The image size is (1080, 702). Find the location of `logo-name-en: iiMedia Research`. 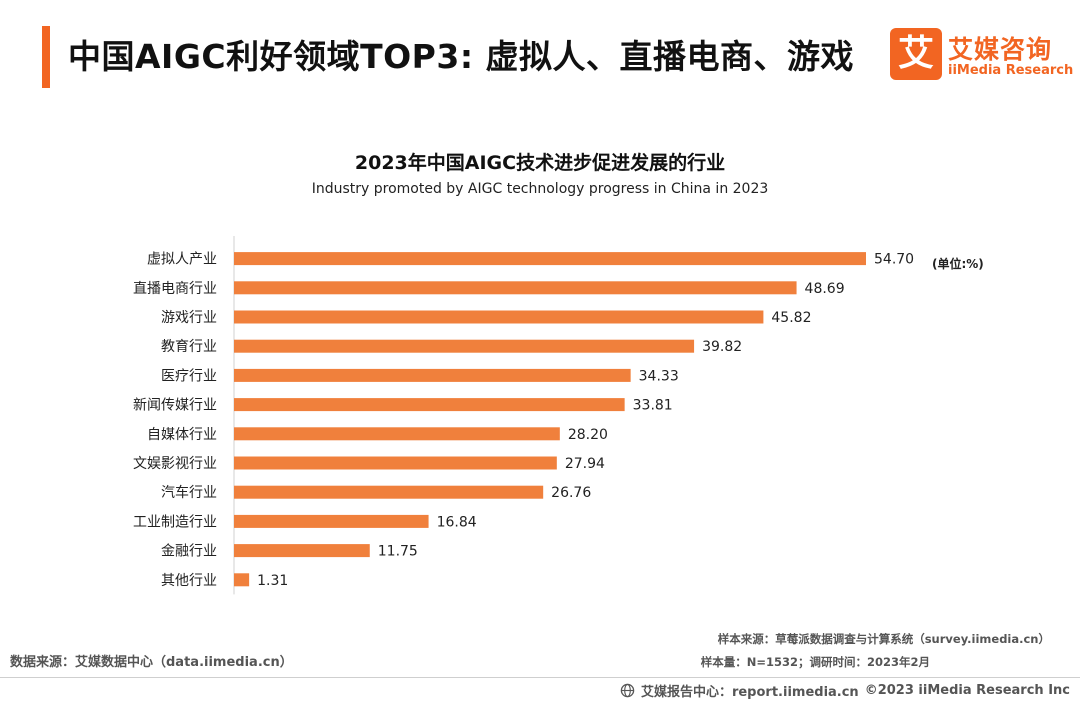

logo-name-en: iiMedia Research is located at coordinates (1011, 70).